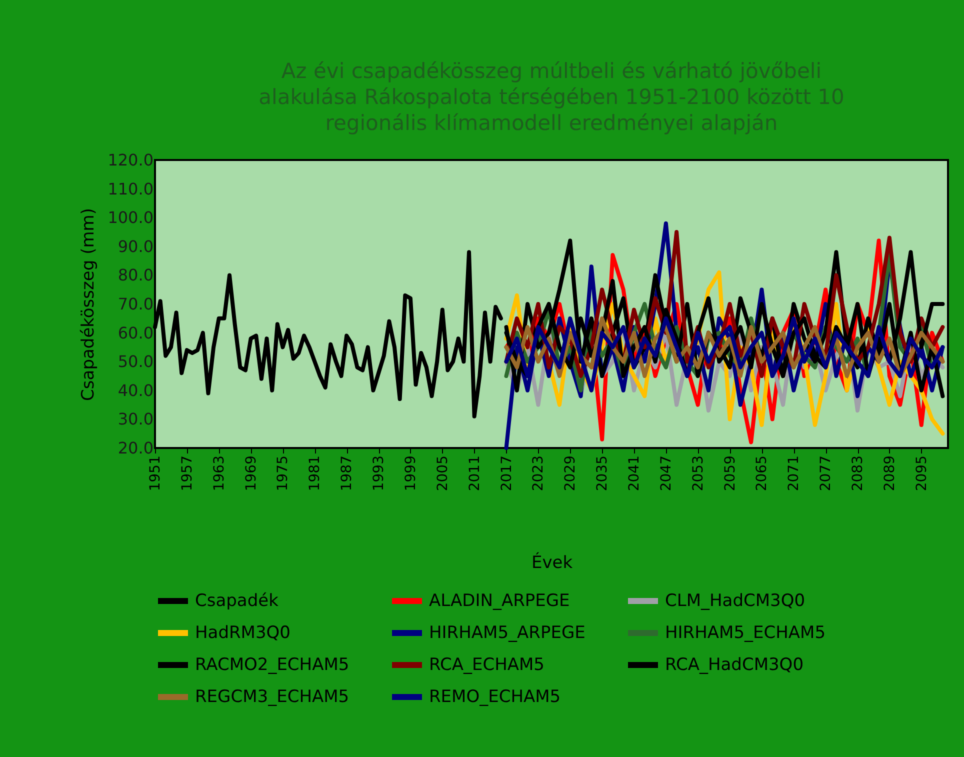 The width and height of the screenshot is (964, 757). What do you see at coordinates (826, 474) in the screenshot?
I see `x-tick-label: 2077` at bounding box center [826, 474].